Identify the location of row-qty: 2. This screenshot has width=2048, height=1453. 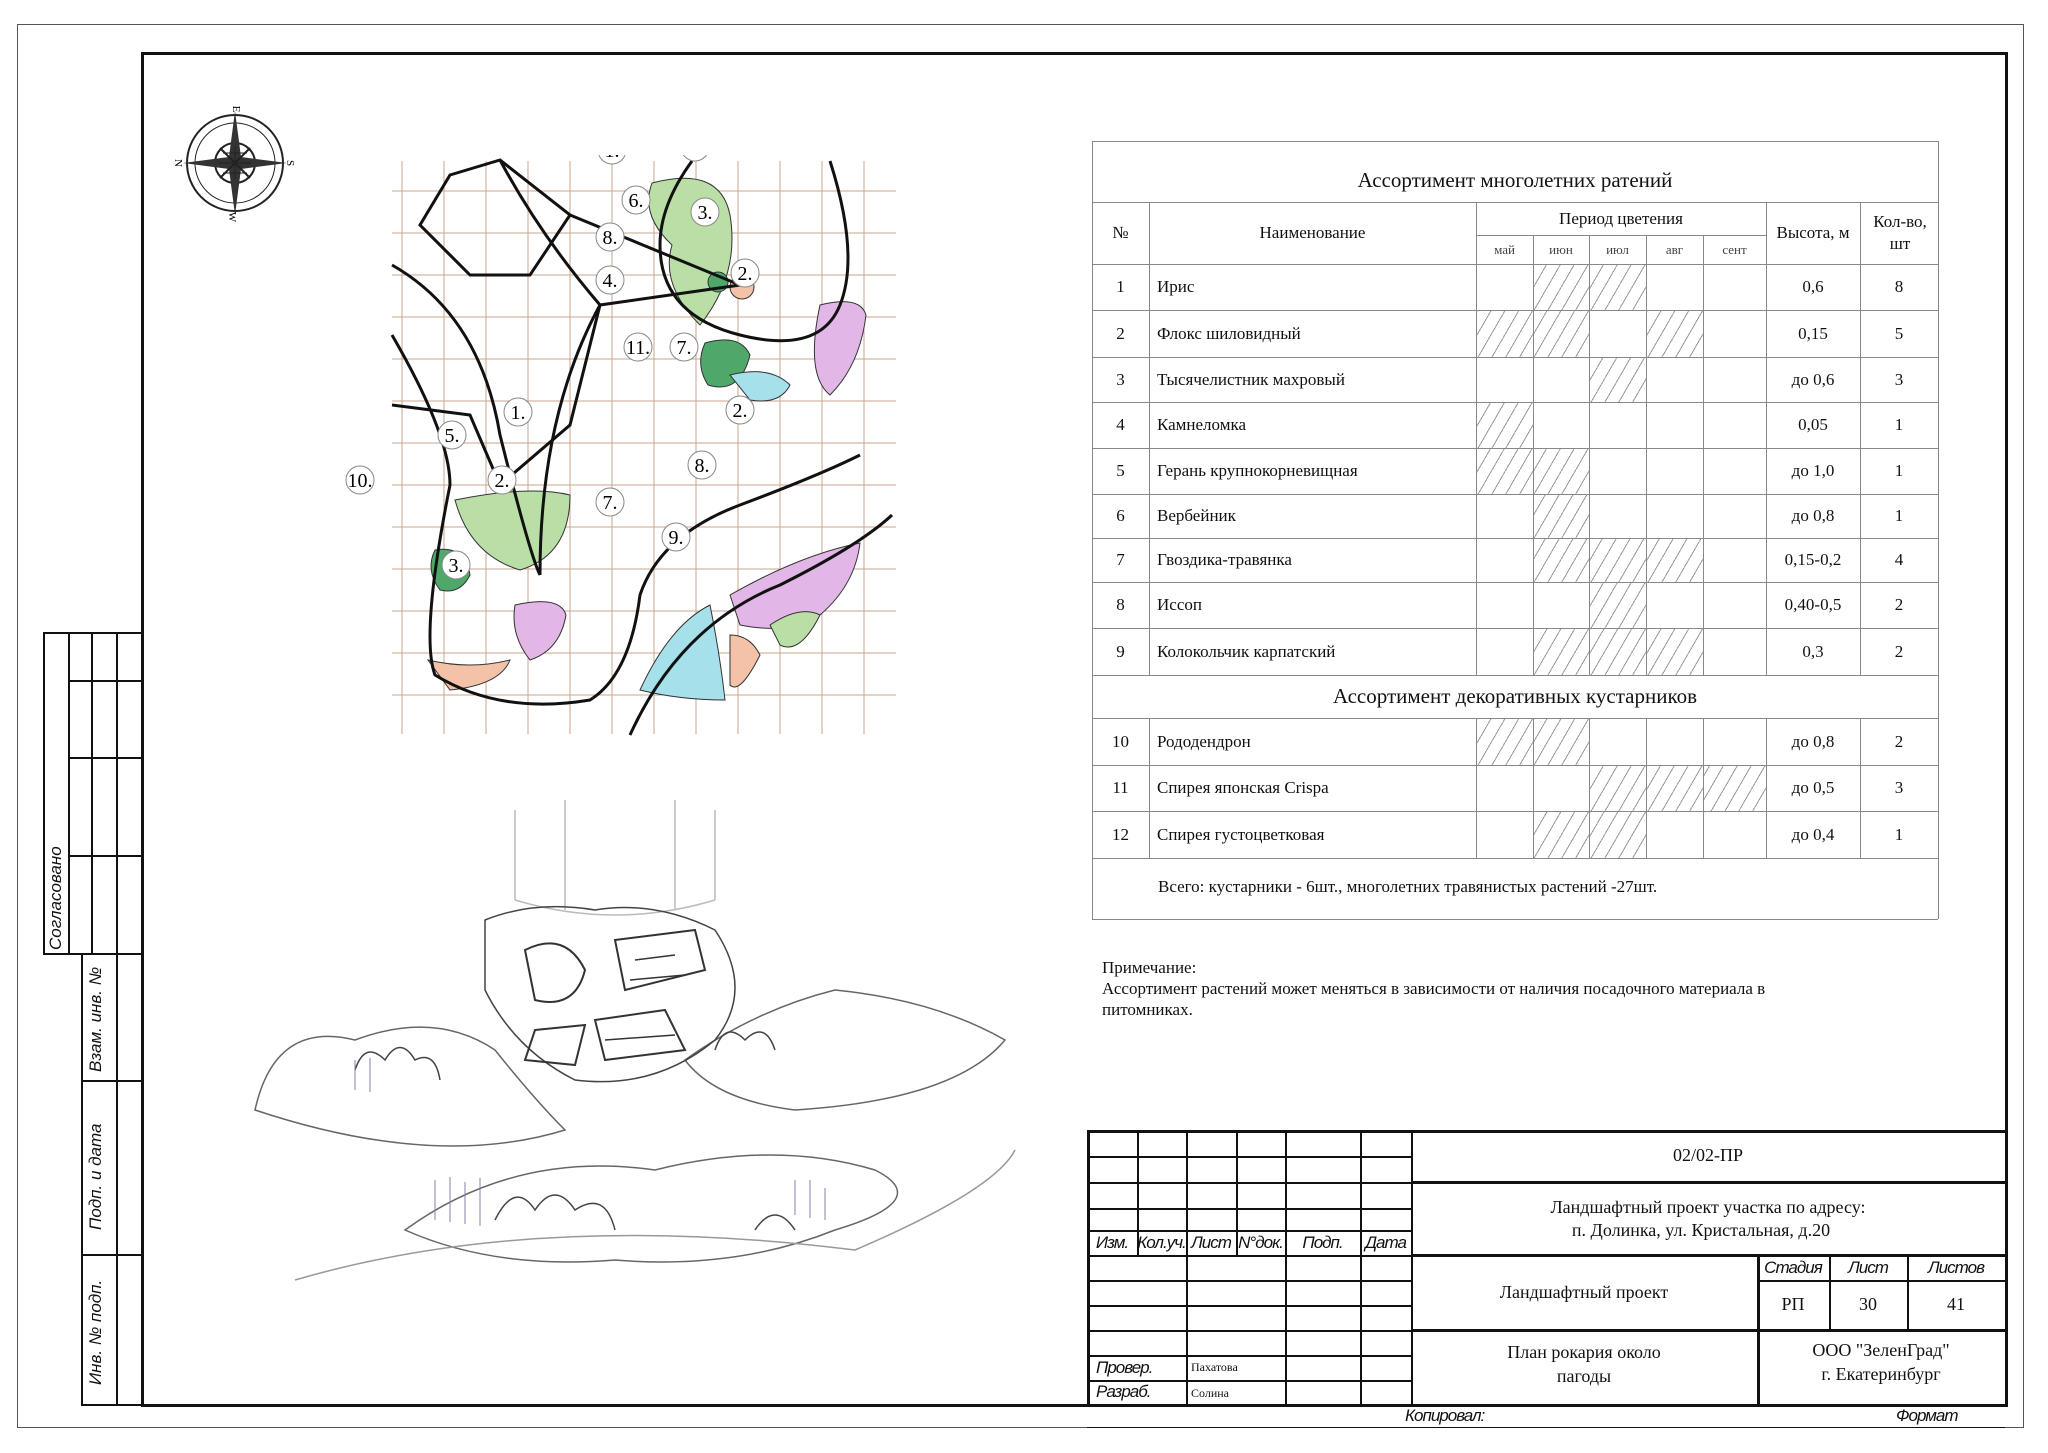
(1899, 651).